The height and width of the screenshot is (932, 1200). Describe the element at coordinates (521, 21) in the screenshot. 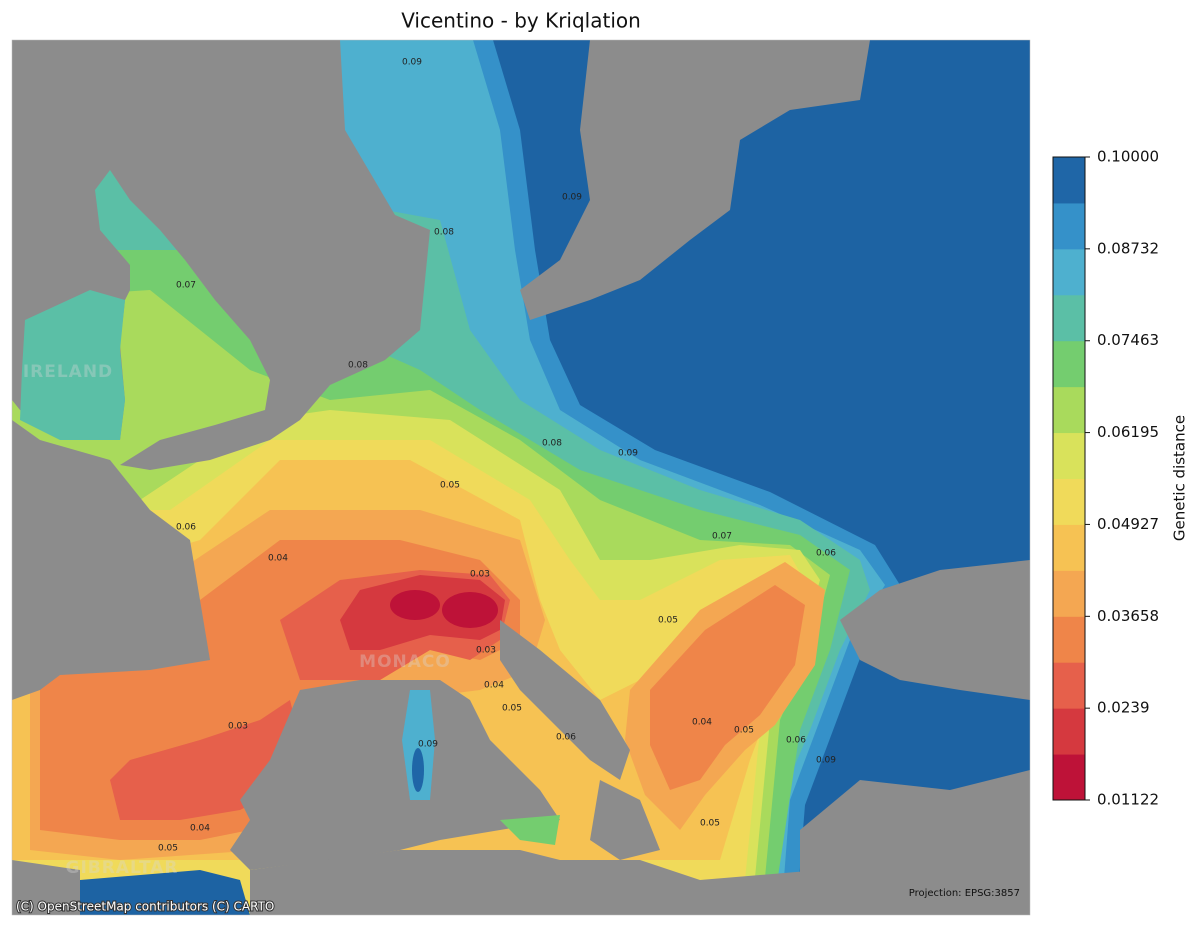

I see `title: Vicentino - by Kriqlation` at that location.